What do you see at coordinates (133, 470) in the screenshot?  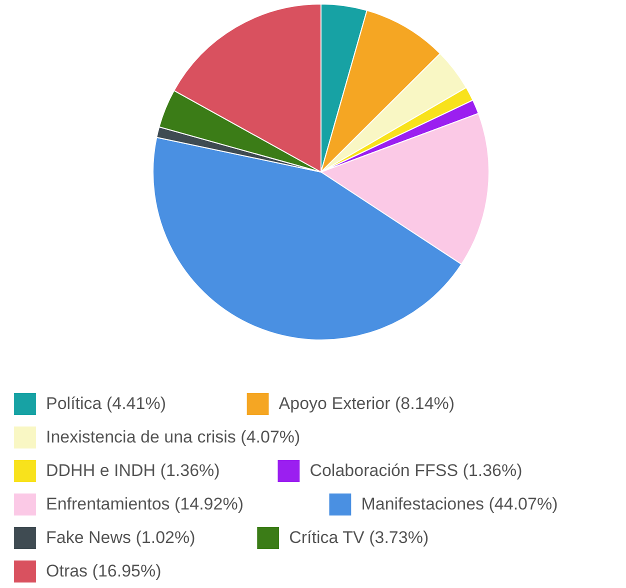 I see `legend-label: DDHH e INDH (1.36%)` at bounding box center [133, 470].